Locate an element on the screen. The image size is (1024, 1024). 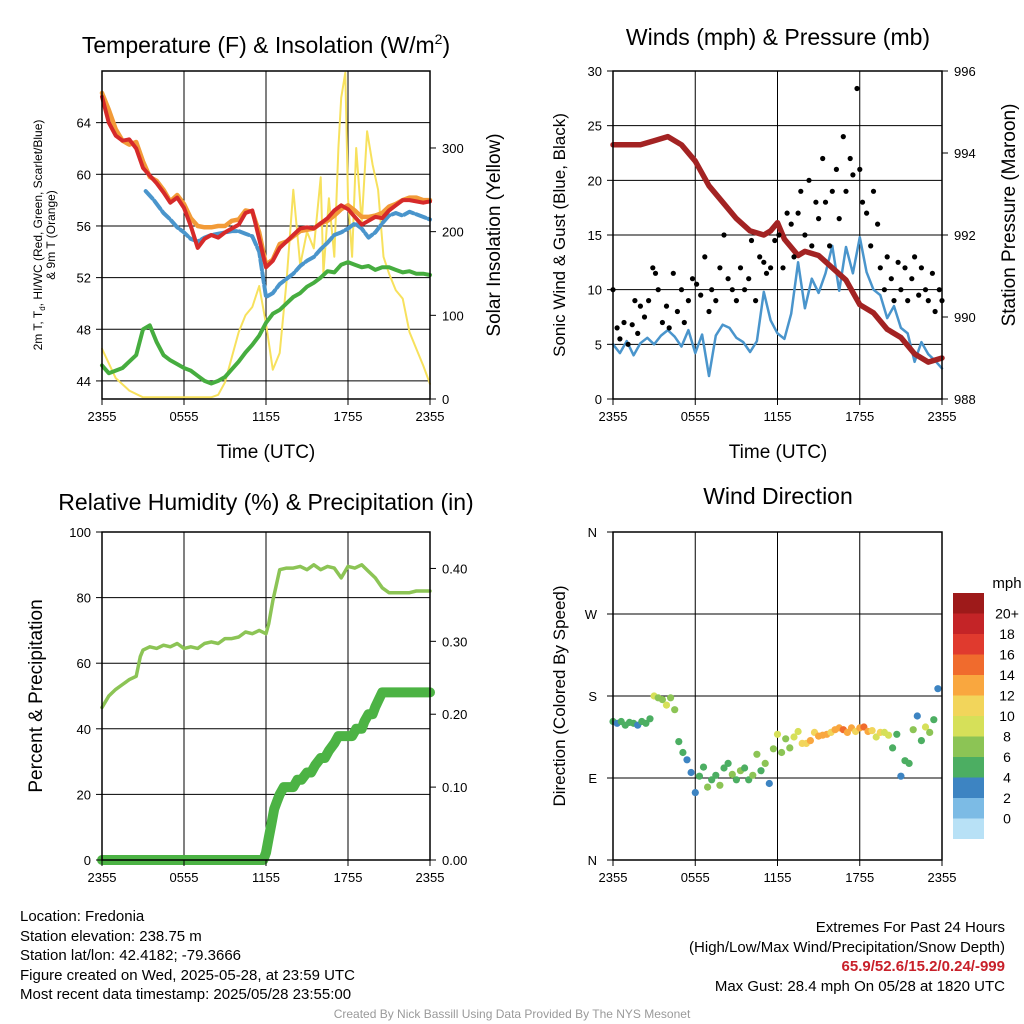
y-right-tick-label: 0.20 is located at coordinates (454, 714).